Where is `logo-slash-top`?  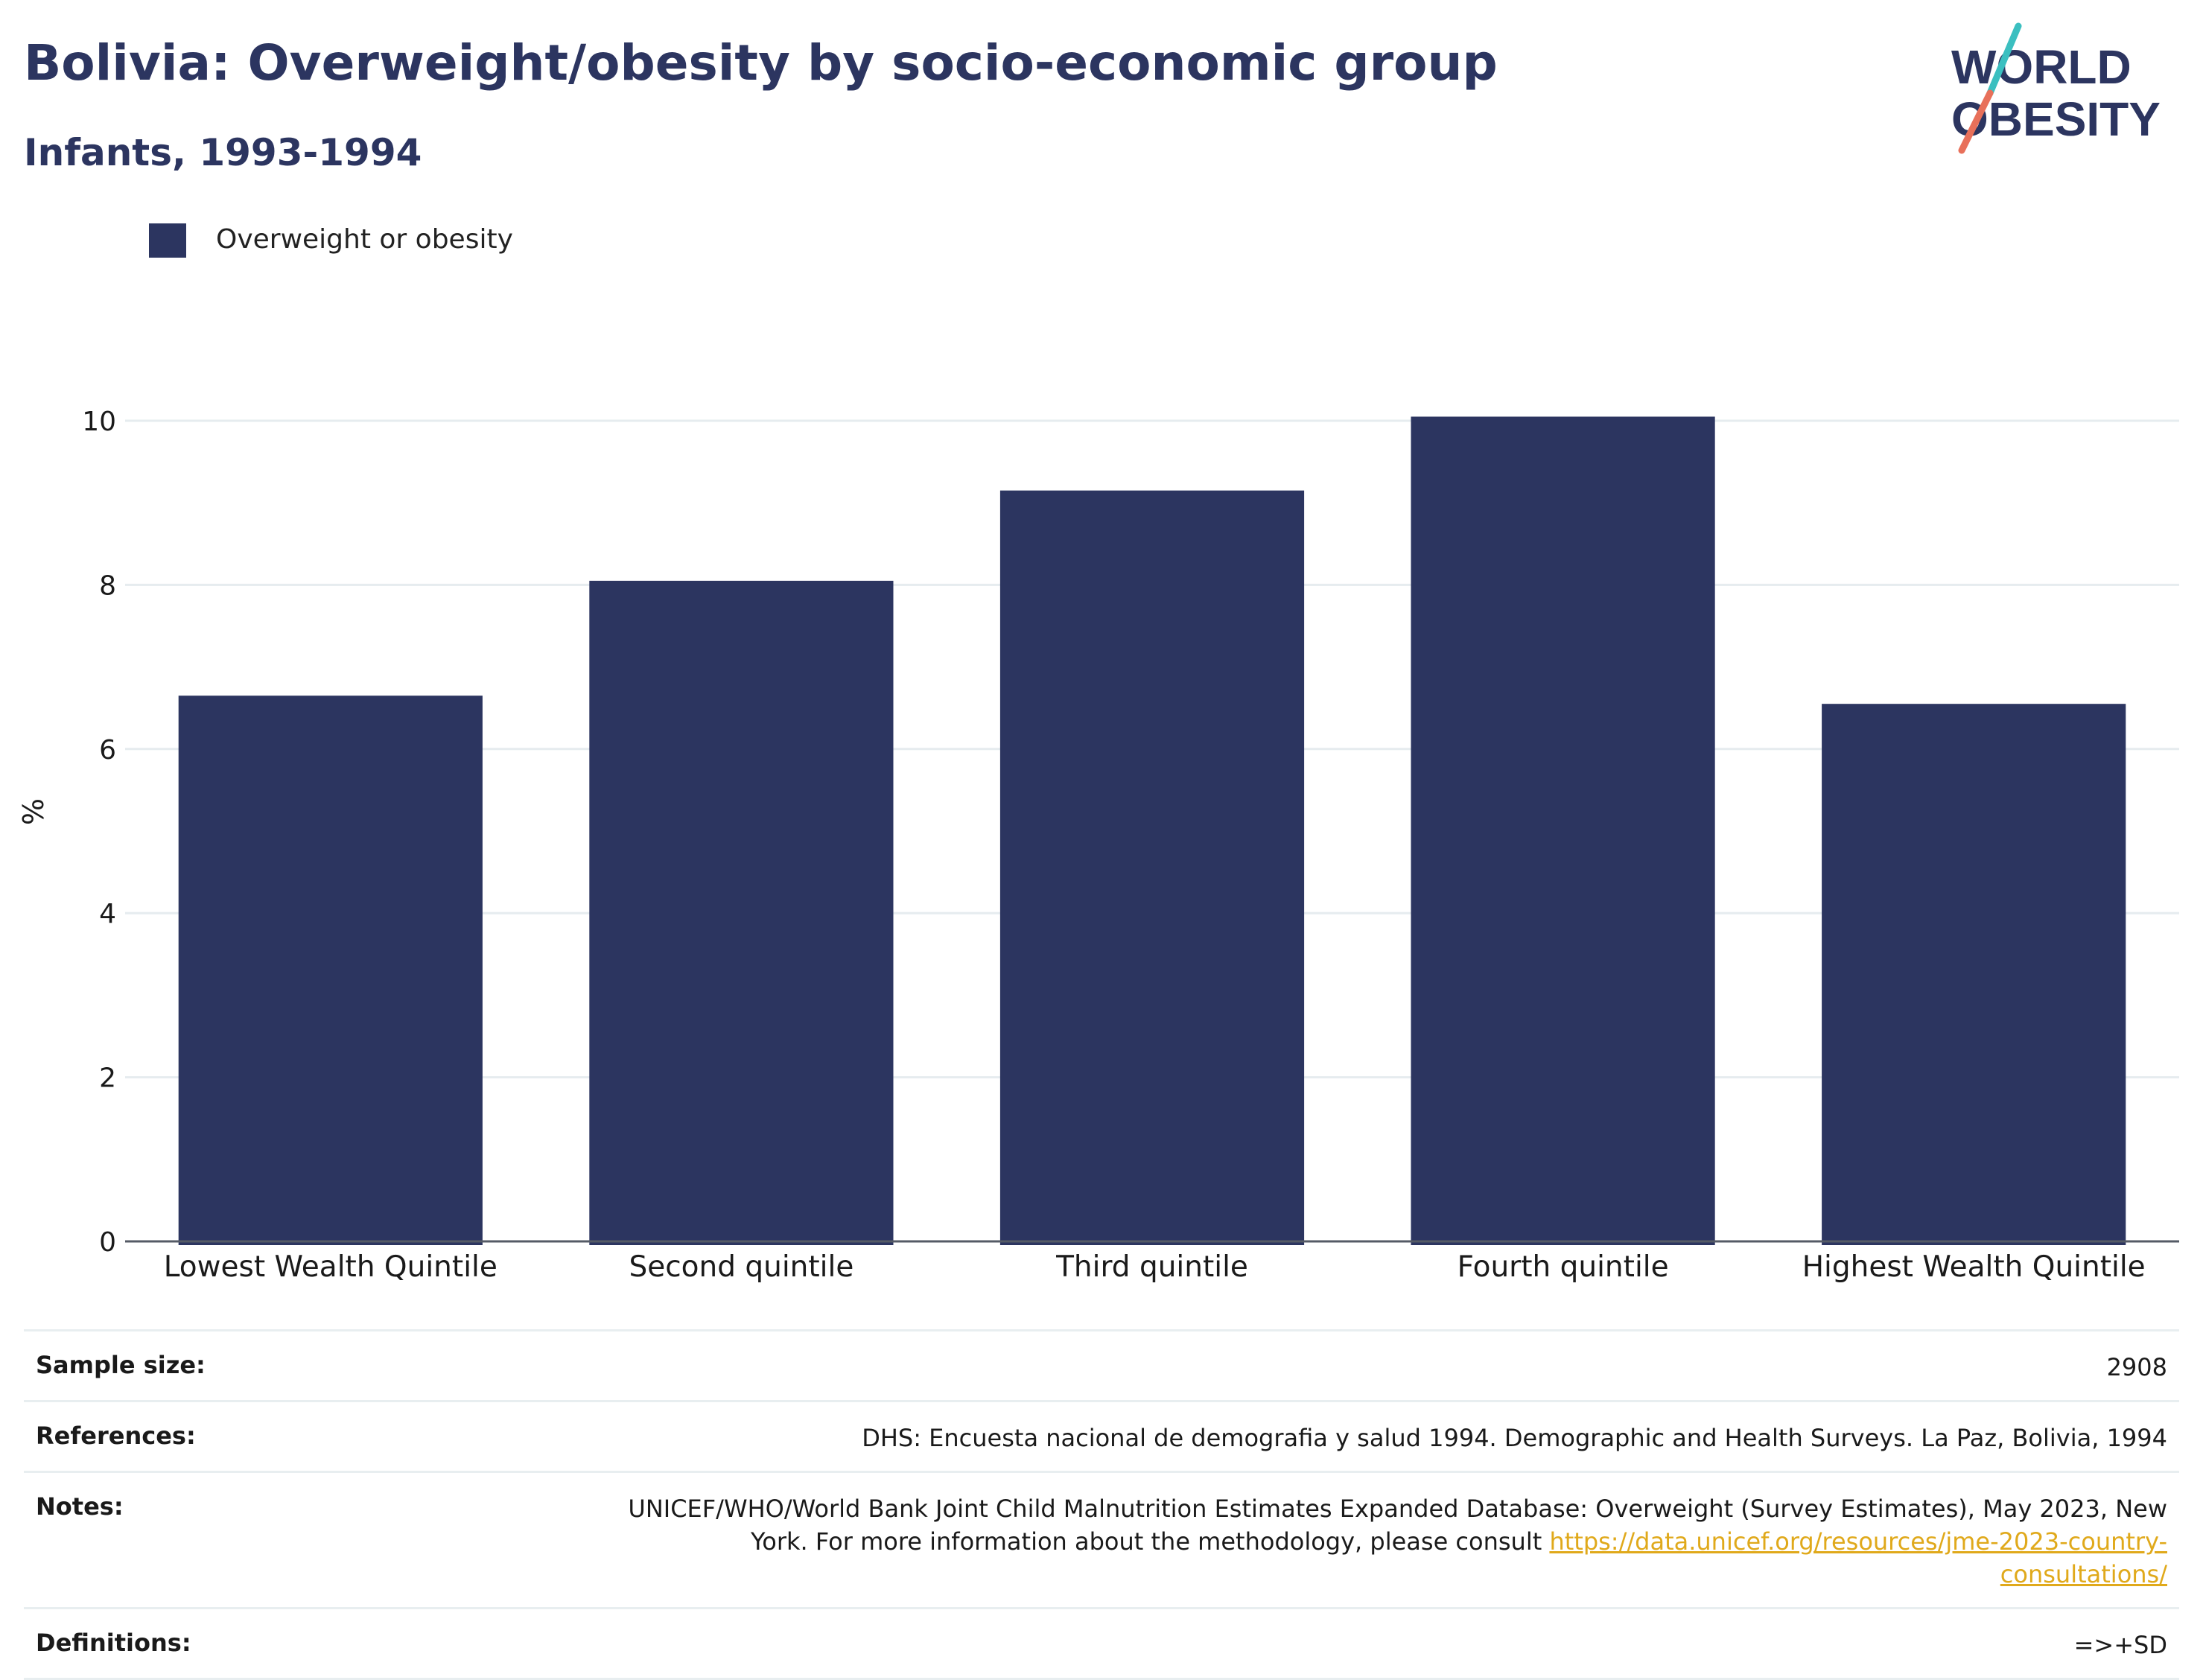
logo-slash-top is located at coordinates (2004, 59).